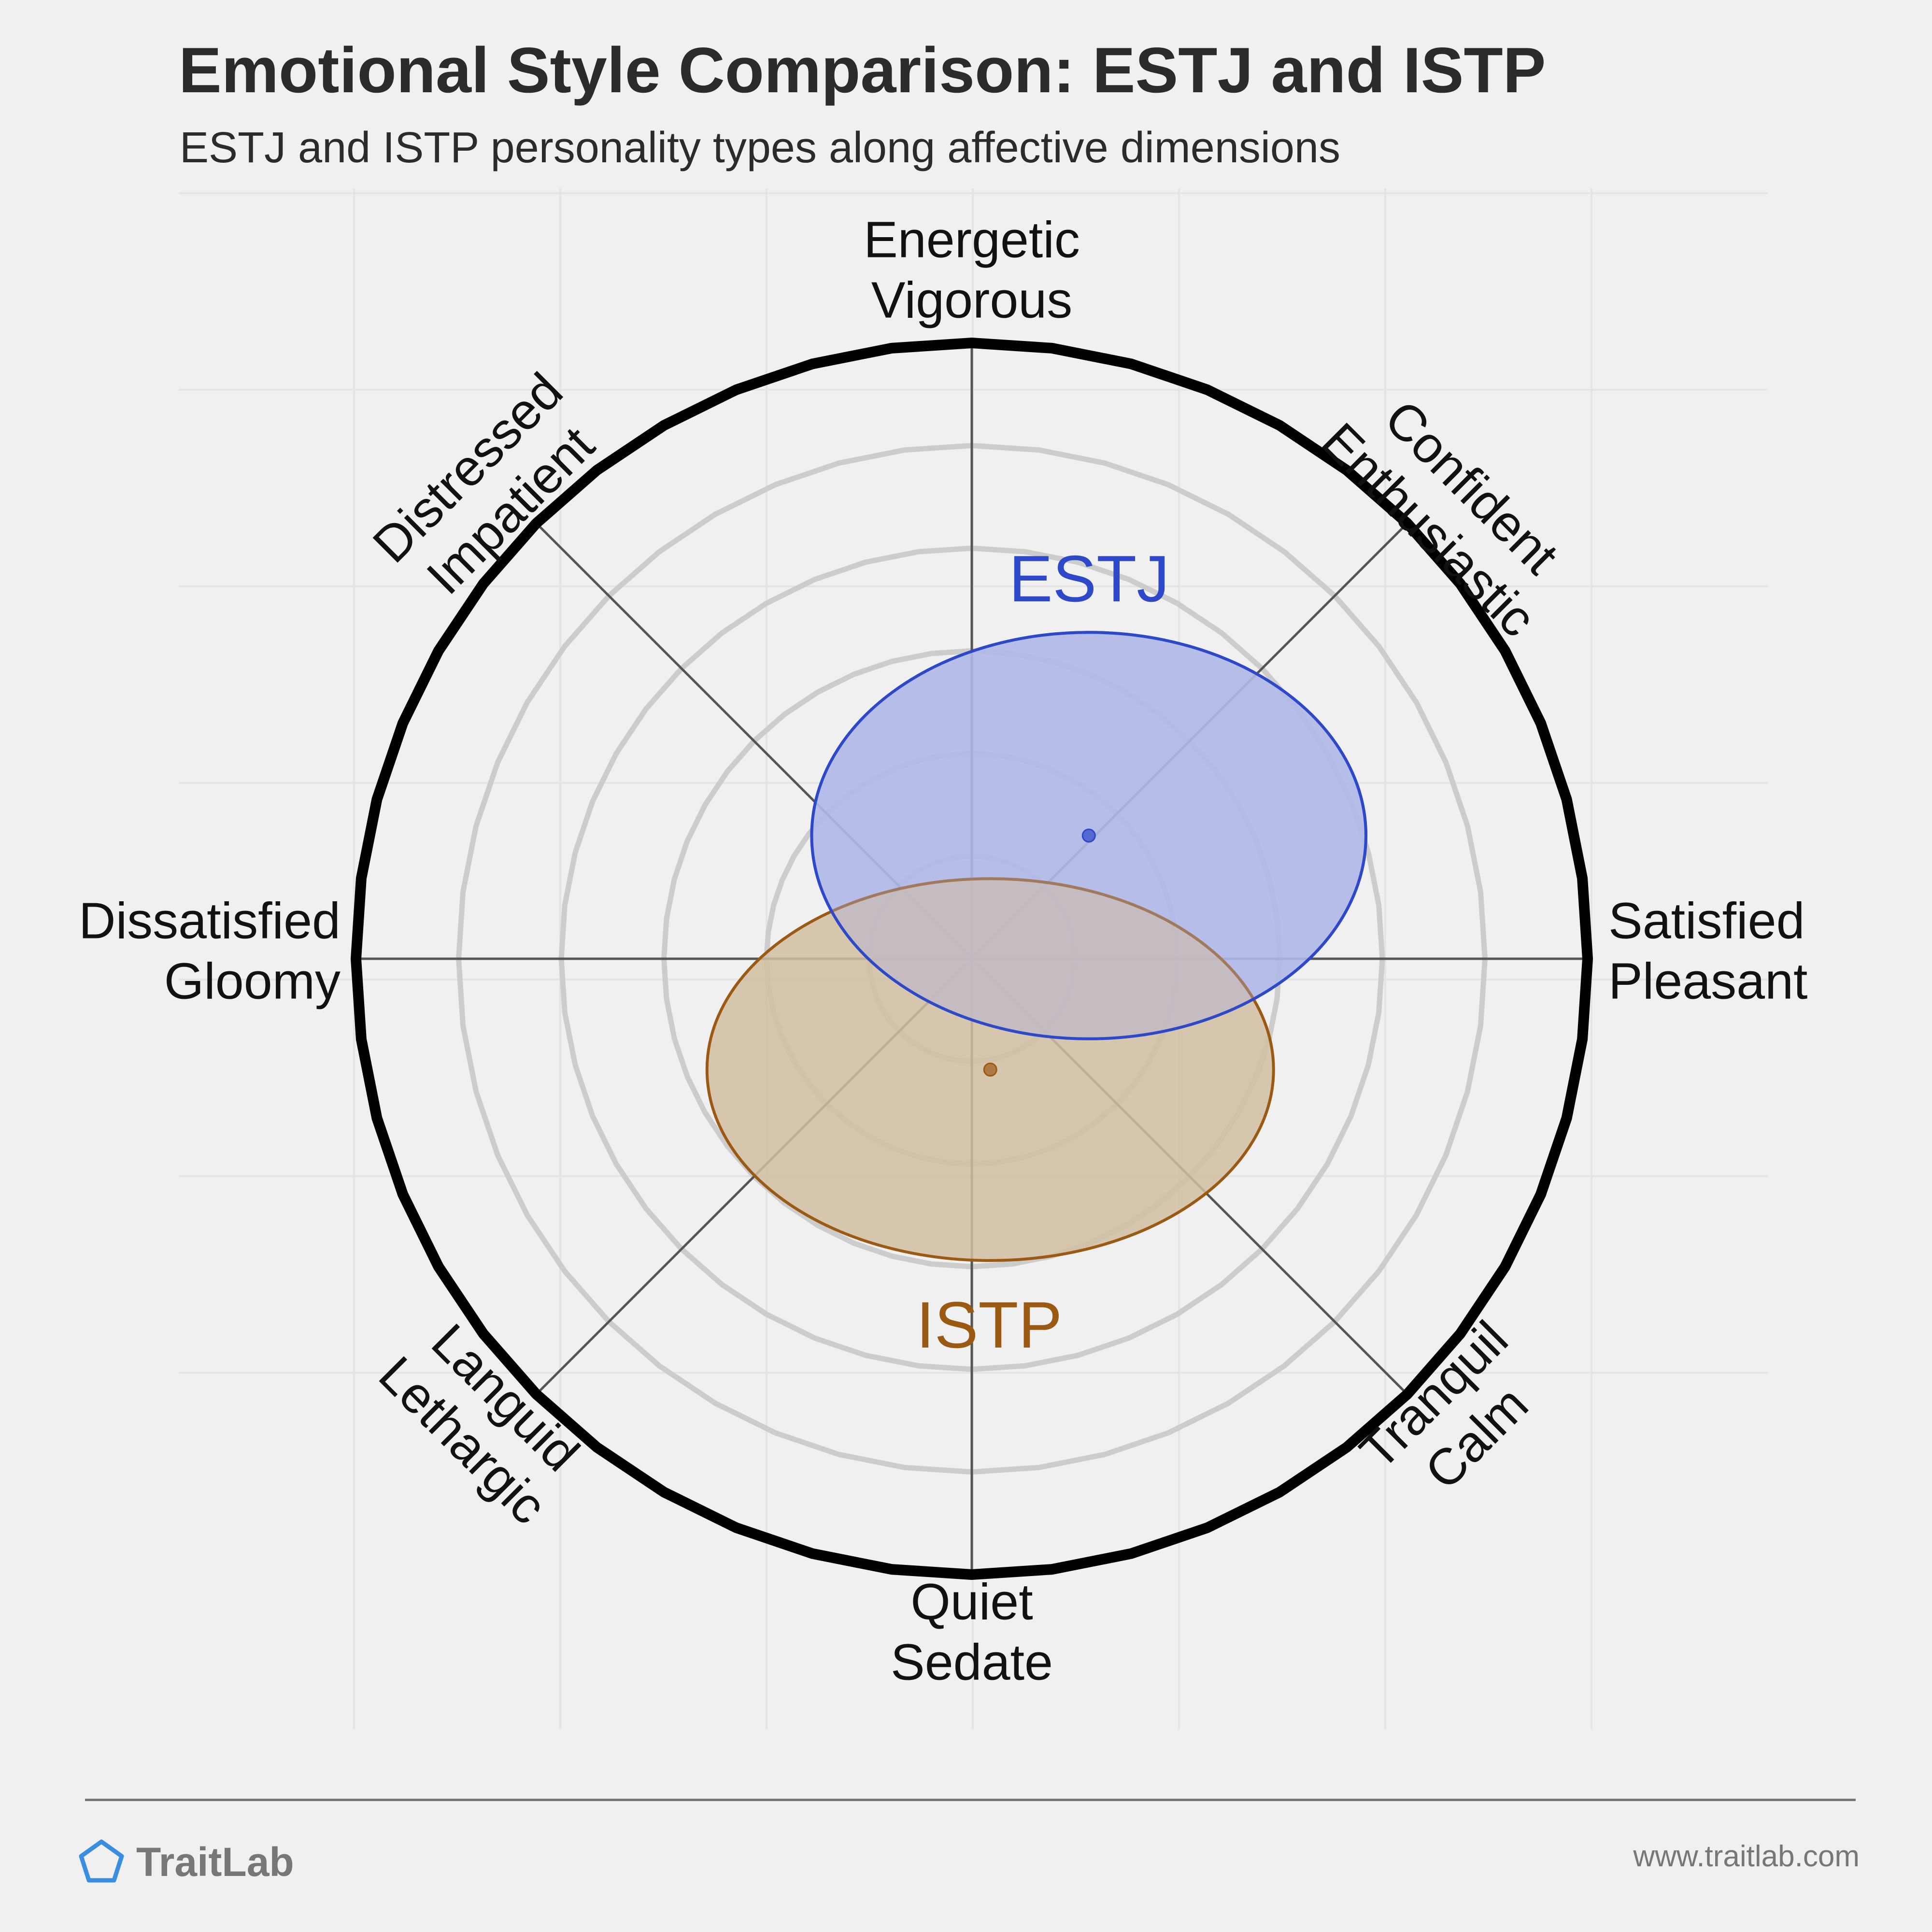  I want to click on axis-label-line: Gloomy, so click(252, 981).